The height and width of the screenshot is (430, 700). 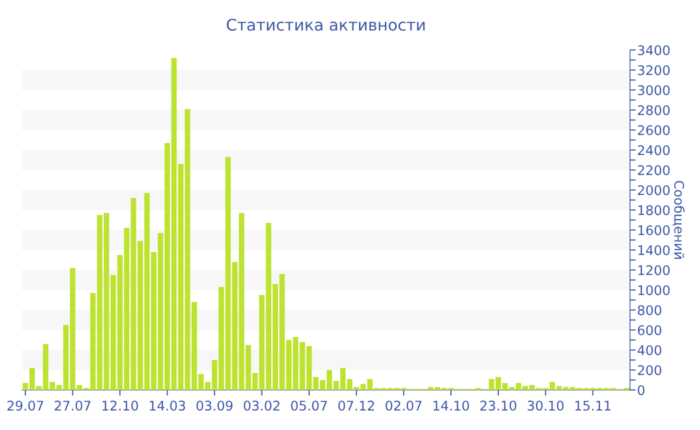 I want to click on x-tick-label: 30.10, so click(x=546, y=405).